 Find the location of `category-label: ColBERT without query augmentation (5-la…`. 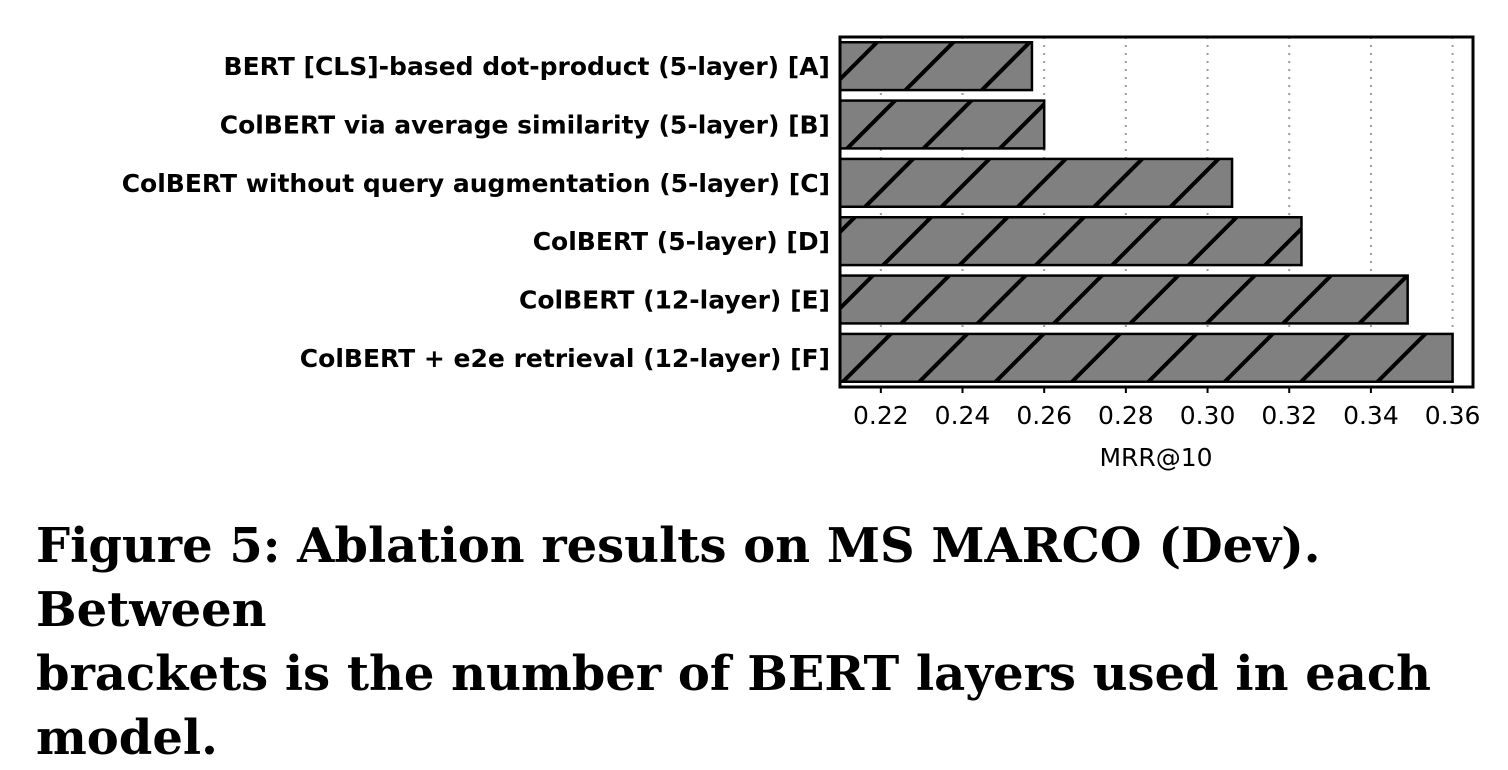

category-label: ColBERT without query augmentation (5-la… is located at coordinates (476, 183).